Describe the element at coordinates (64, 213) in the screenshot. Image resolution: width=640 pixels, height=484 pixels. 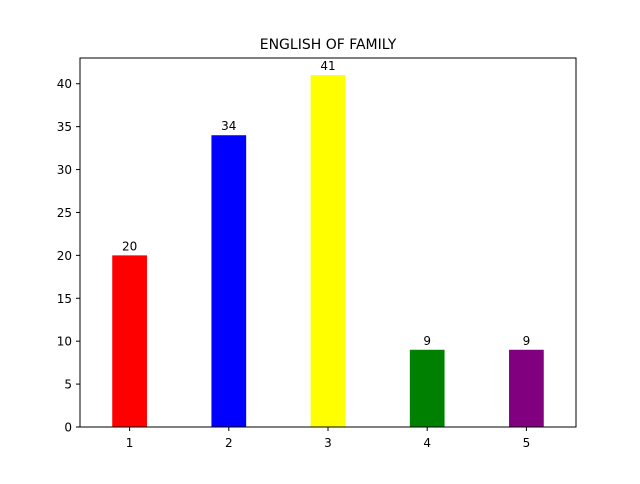
I see `y-tick-label-25: 25` at that location.